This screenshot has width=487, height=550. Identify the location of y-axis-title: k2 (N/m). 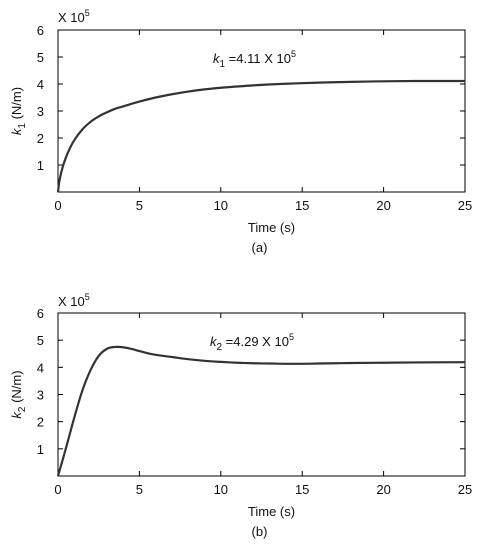
(18, 394).